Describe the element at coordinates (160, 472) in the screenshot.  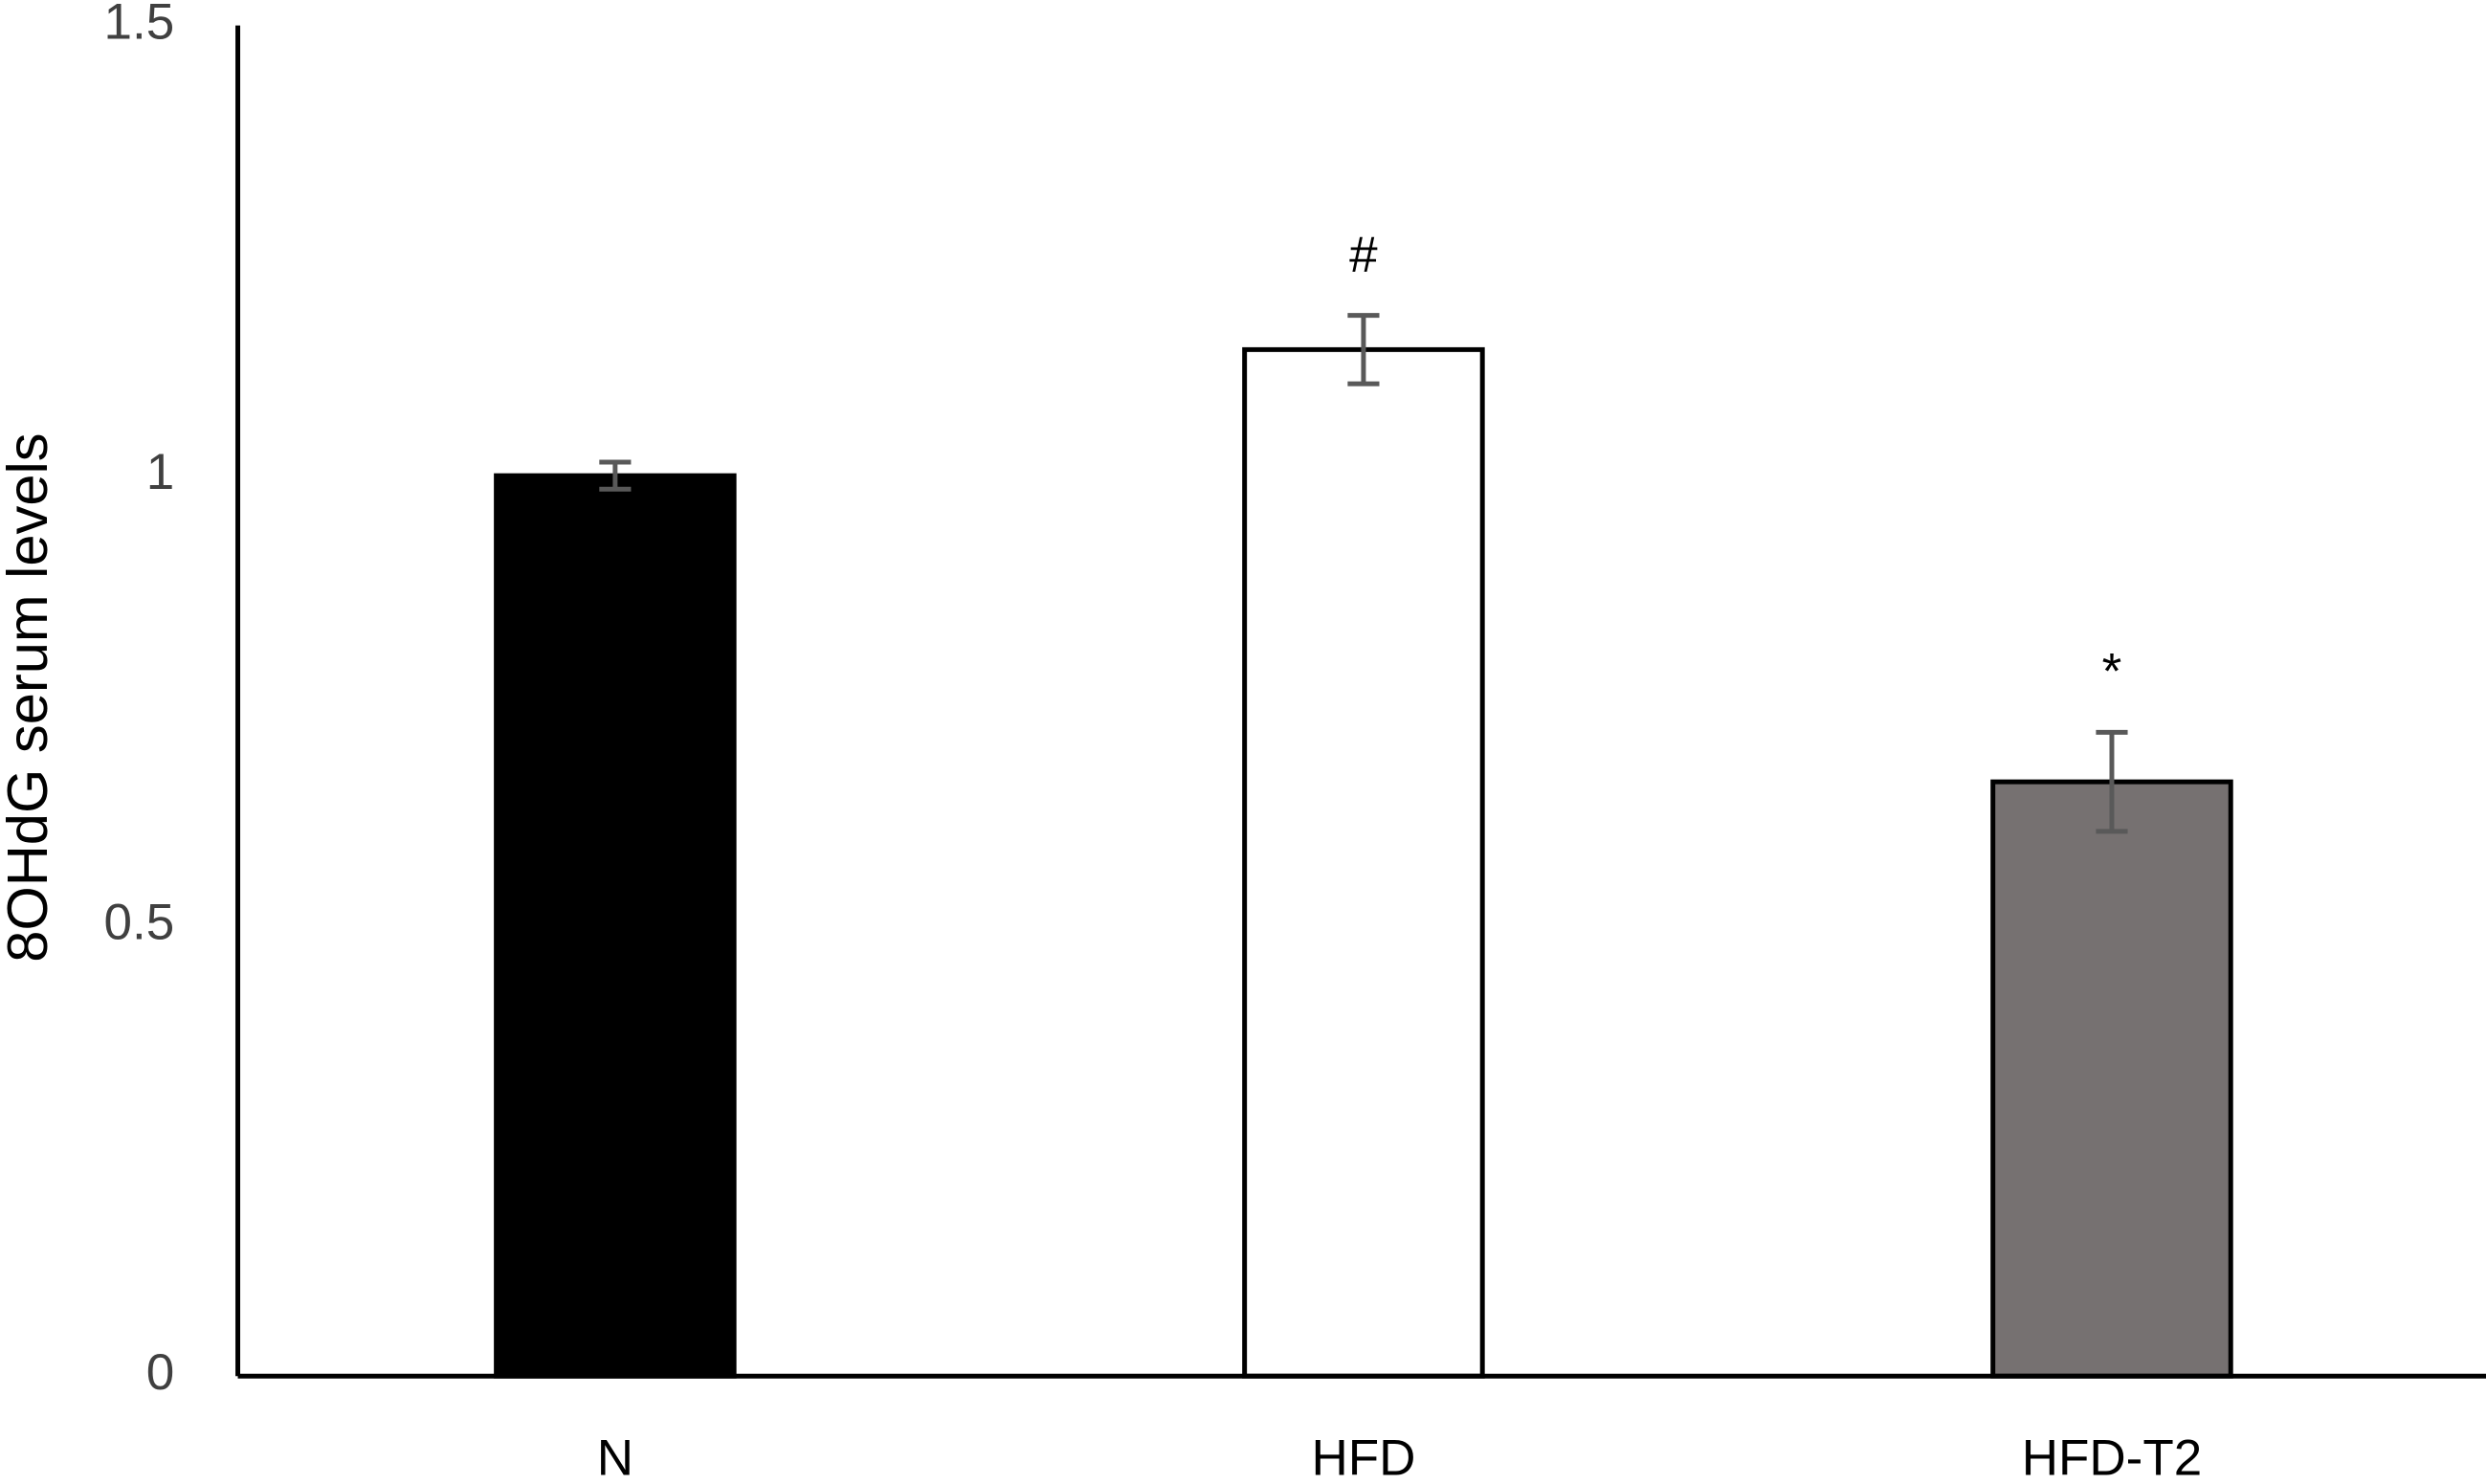
I see `y-tick-label: 1` at that location.